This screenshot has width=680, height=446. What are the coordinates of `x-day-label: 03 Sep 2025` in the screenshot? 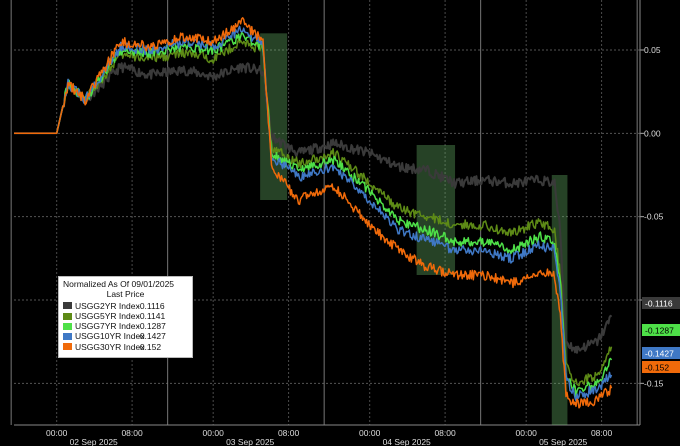 It's located at (250, 441).